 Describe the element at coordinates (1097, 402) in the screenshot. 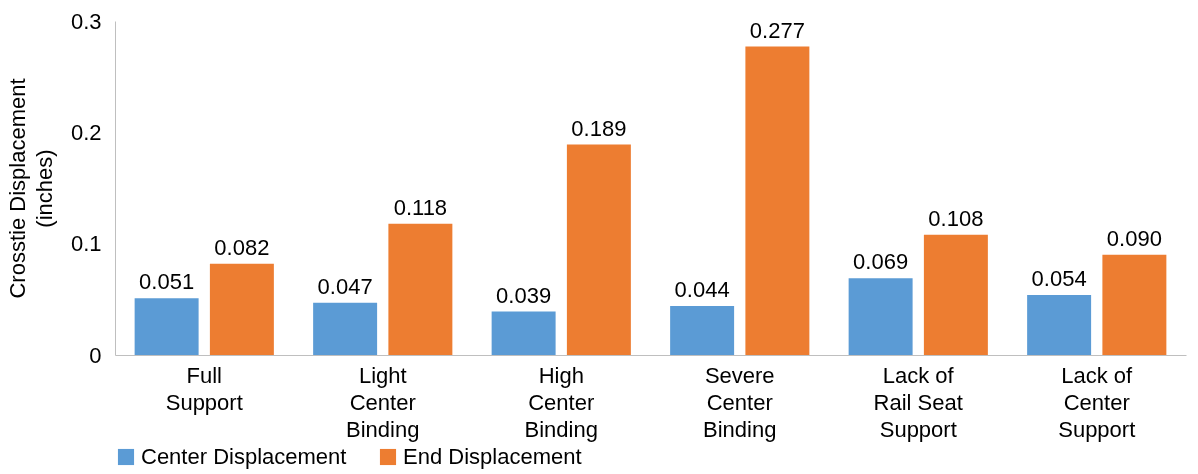

I see `x-tick-label: Lack of Center Support` at that location.